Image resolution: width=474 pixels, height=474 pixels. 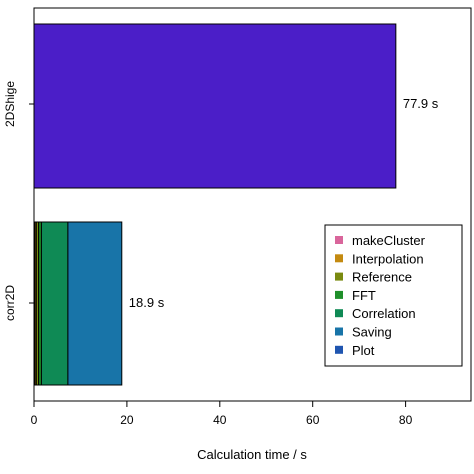 What do you see at coordinates (10, 303) in the screenshot?
I see `y-tick-label-corr2D: corr2D` at bounding box center [10, 303].